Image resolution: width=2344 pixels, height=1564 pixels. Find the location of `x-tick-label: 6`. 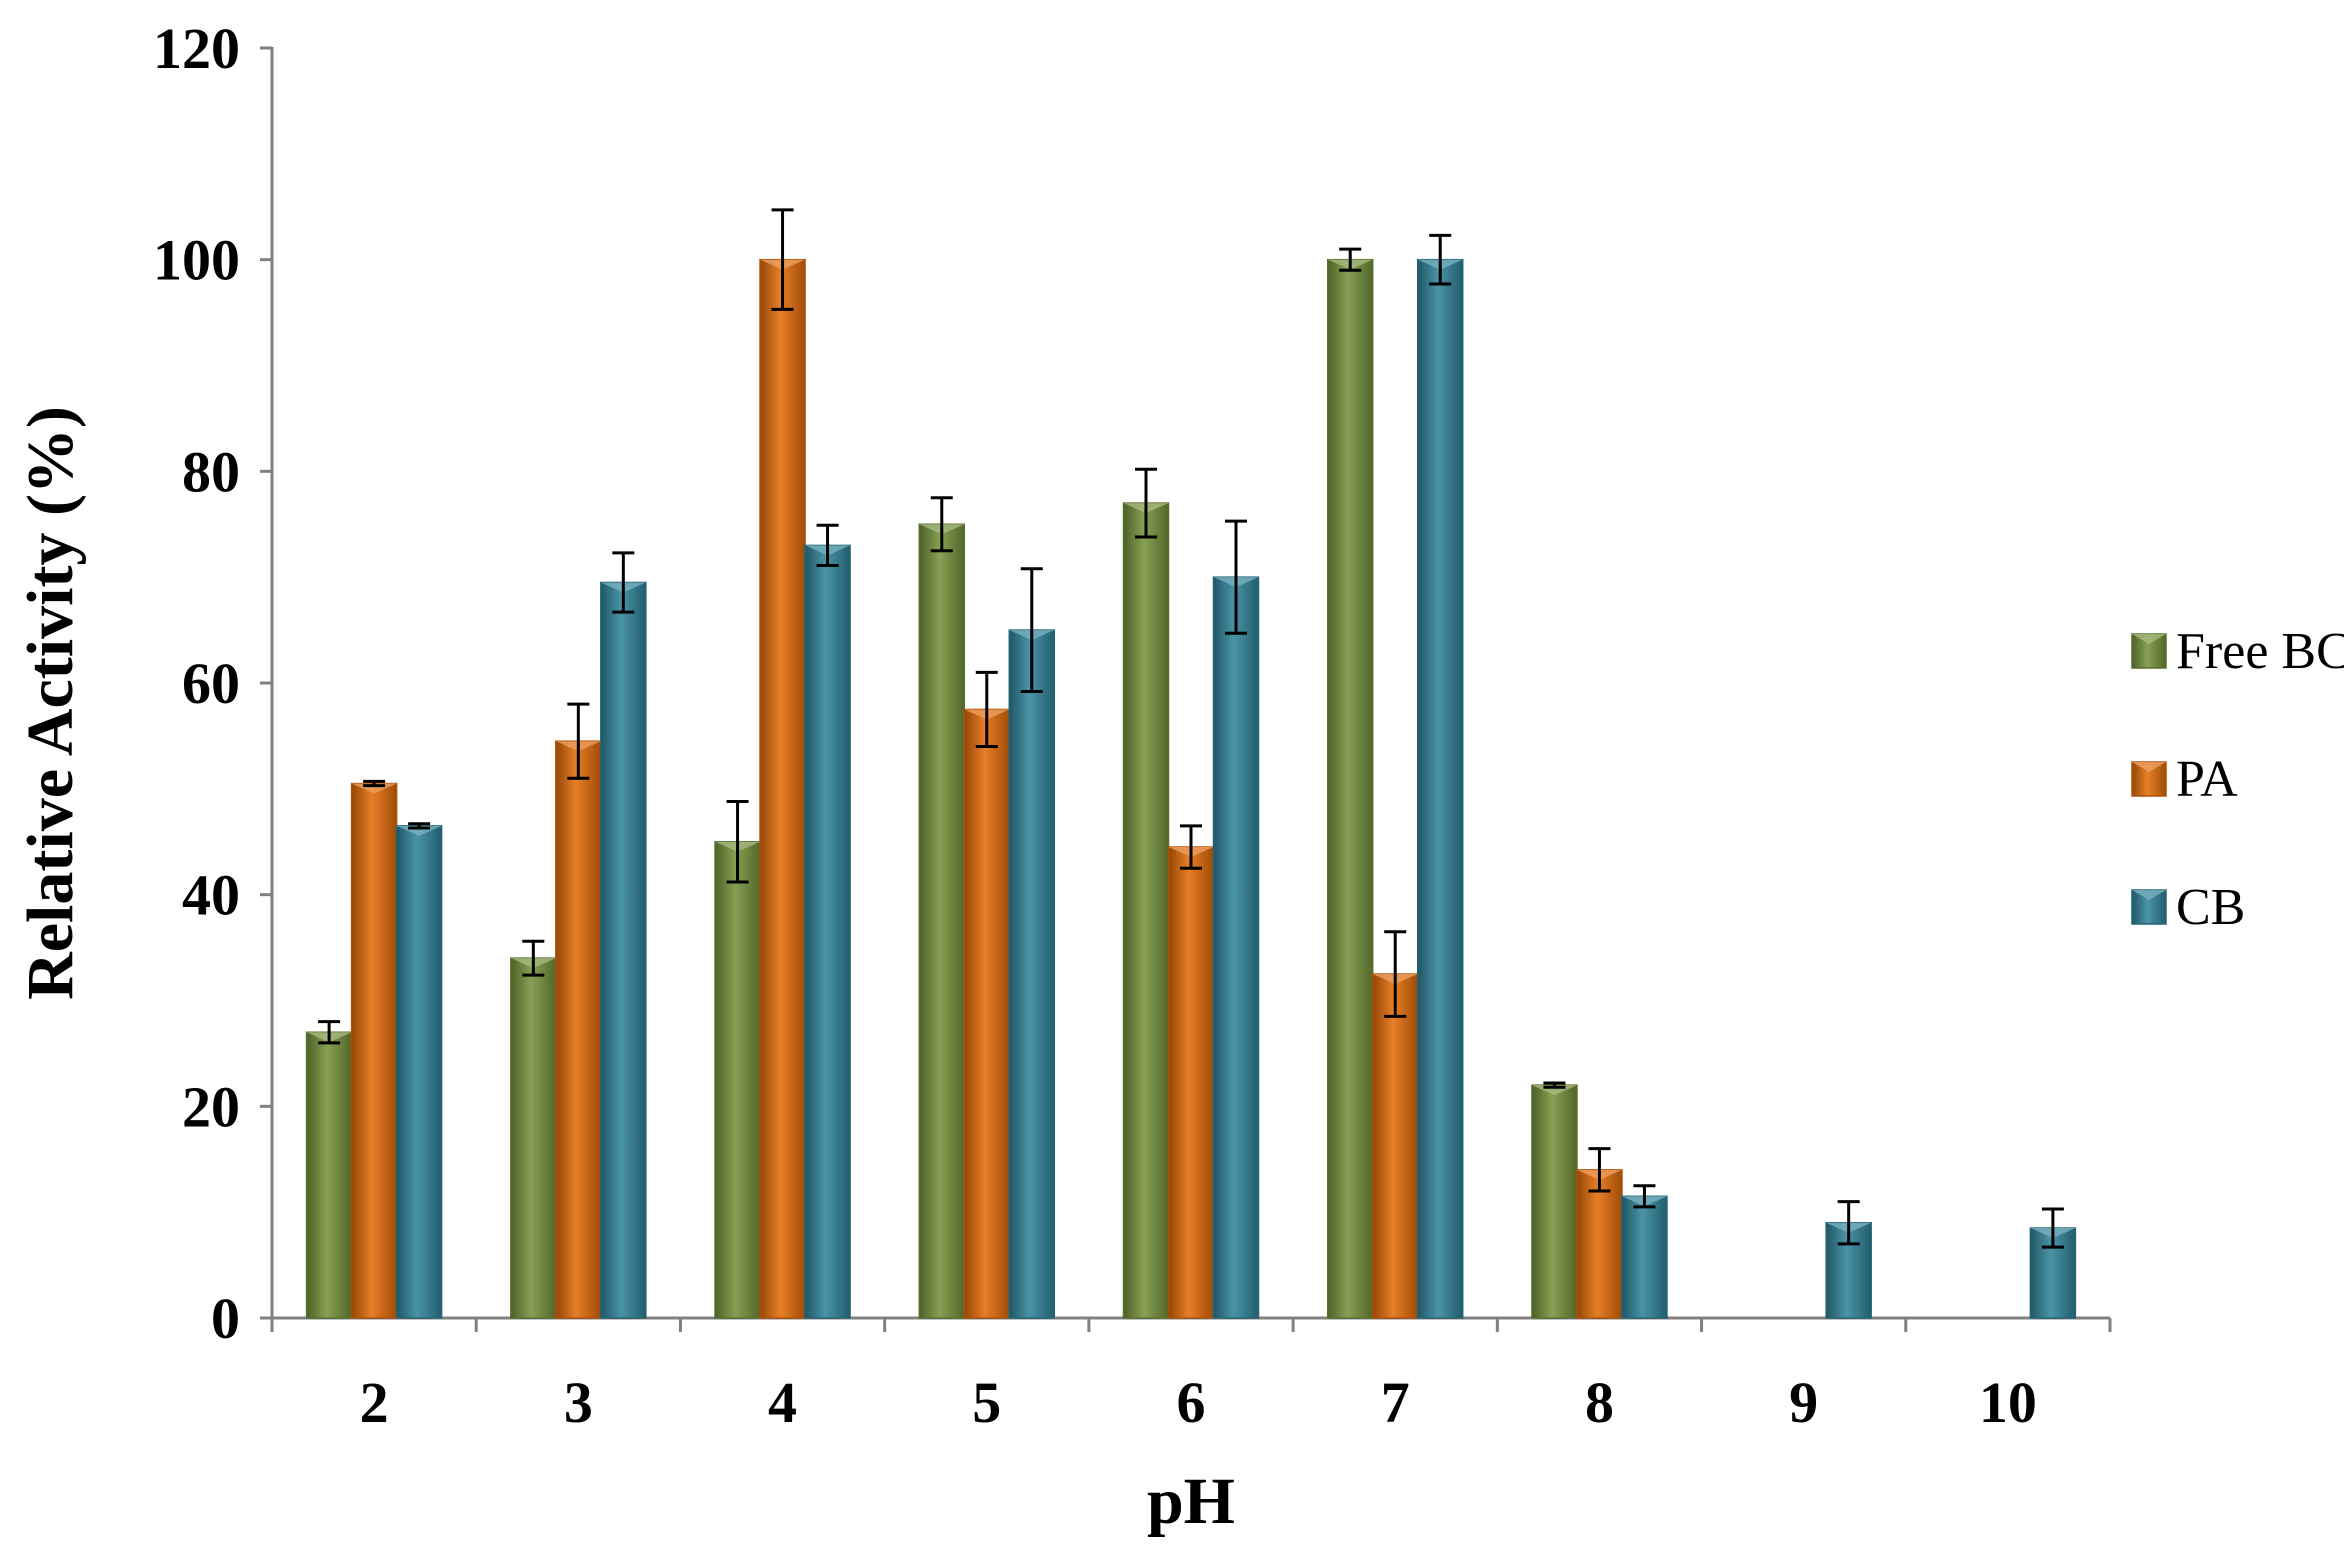

x-tick-label: 6 is located at coordinates (1191, 1402).